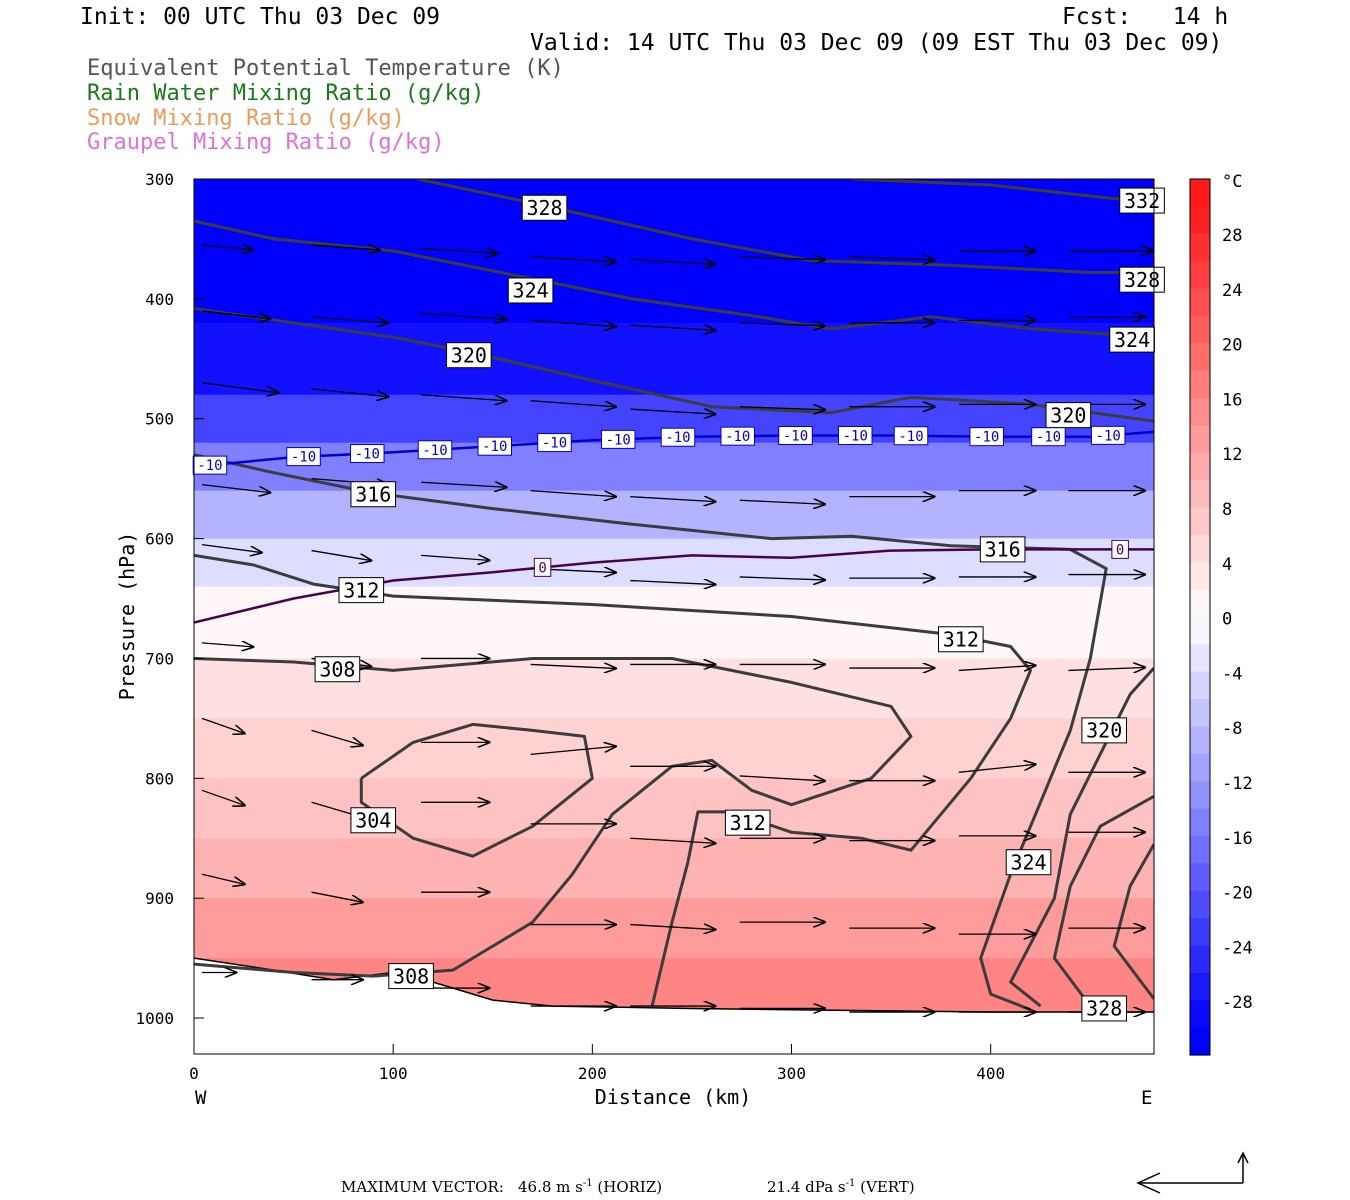  I want to click on theta-e-label-308-box, so click(337, 669).